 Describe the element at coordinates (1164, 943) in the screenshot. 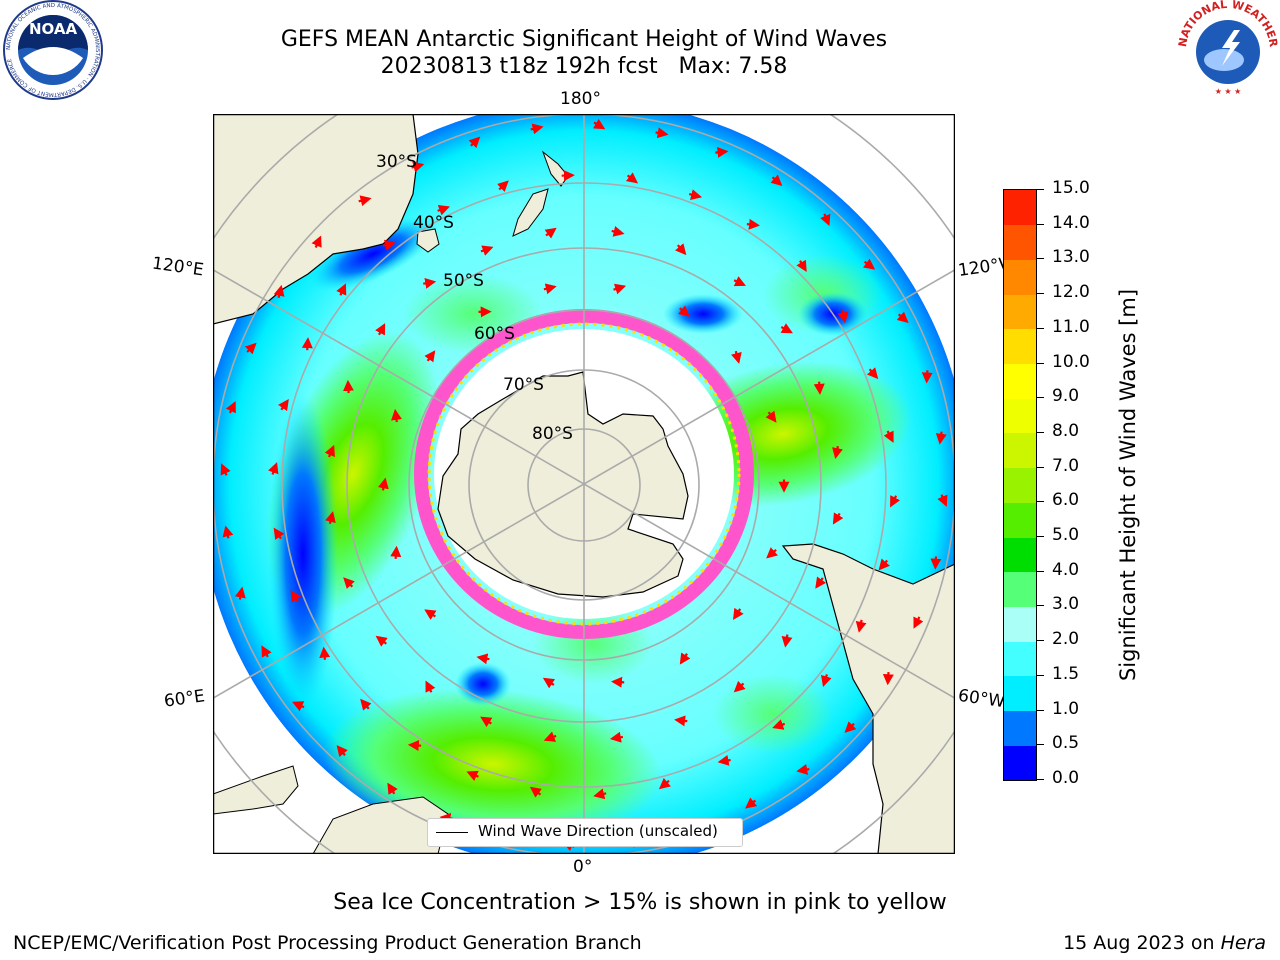

I see `footer-date: 15 Aug 2023 on Hera` at that location.